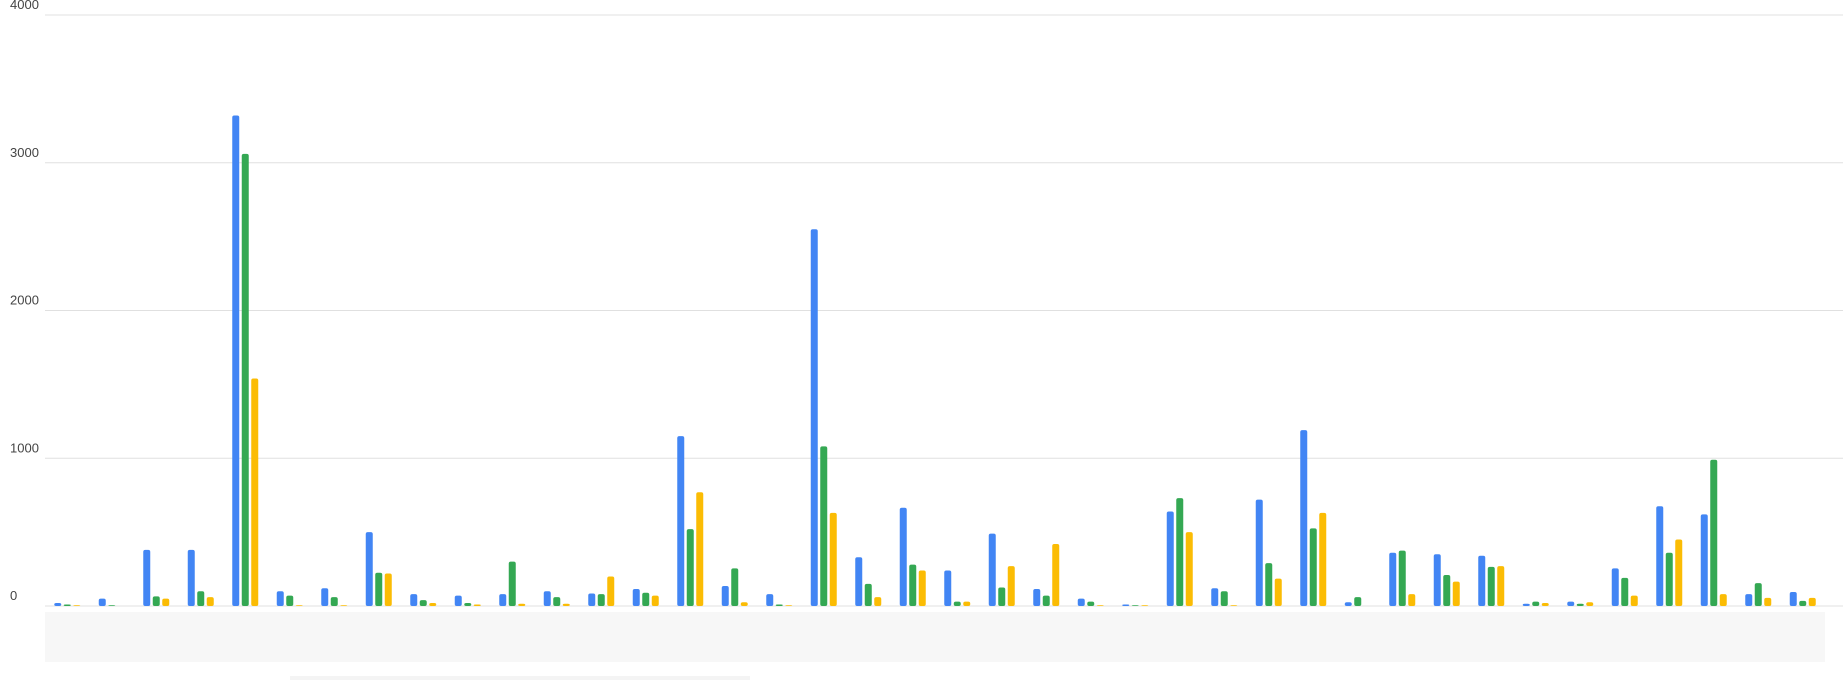 This screenshot has height=699, width=1843. Describe the element at coordinates (24, 447) in the screenshot. I see `y-tick-label: 1000` at that location.